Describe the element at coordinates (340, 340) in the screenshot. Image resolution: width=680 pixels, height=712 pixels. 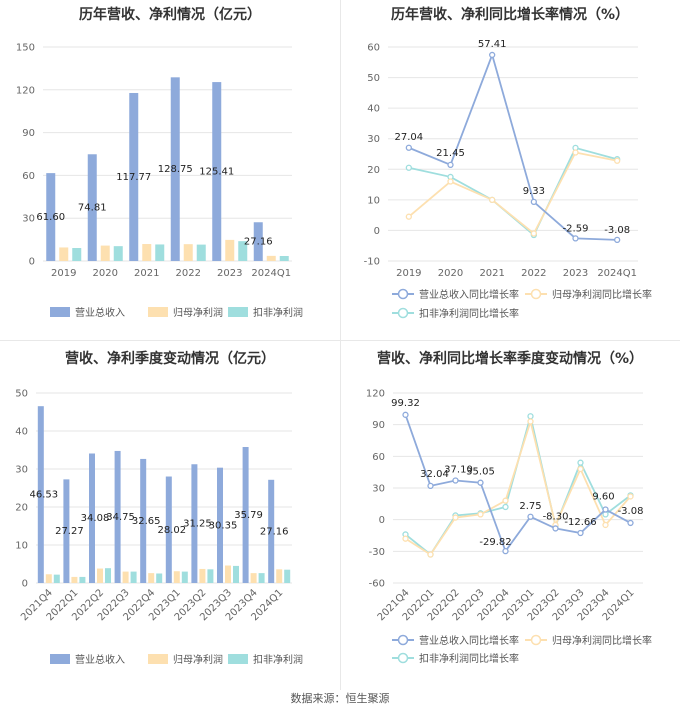
I see `horizontal-divider` at that location.